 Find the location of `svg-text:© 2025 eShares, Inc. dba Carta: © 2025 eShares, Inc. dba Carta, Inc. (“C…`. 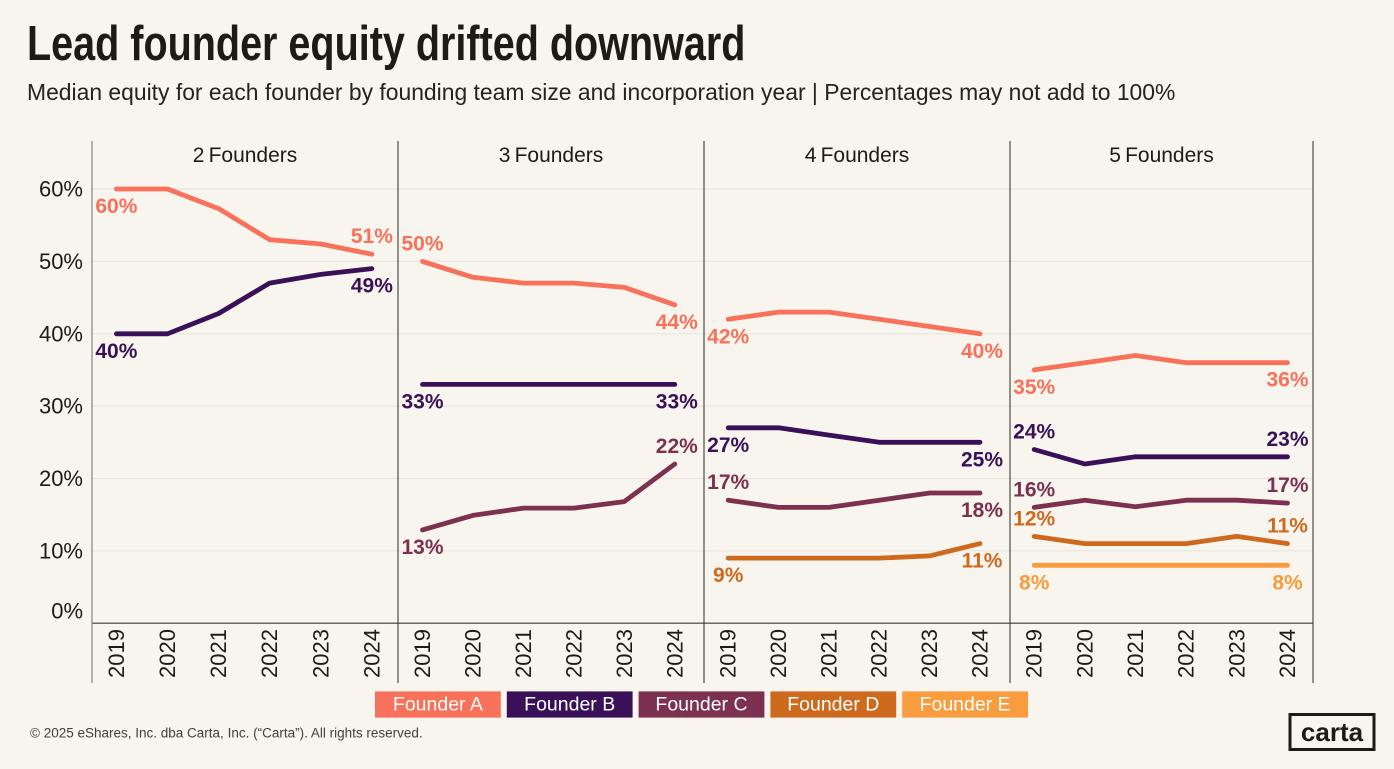

svg-text:© 2025 eShares, Inc. dba Carta: © 2025 eShares, Inc. dba Carta, Inc. (“C… is located at coordinates (226, 733).